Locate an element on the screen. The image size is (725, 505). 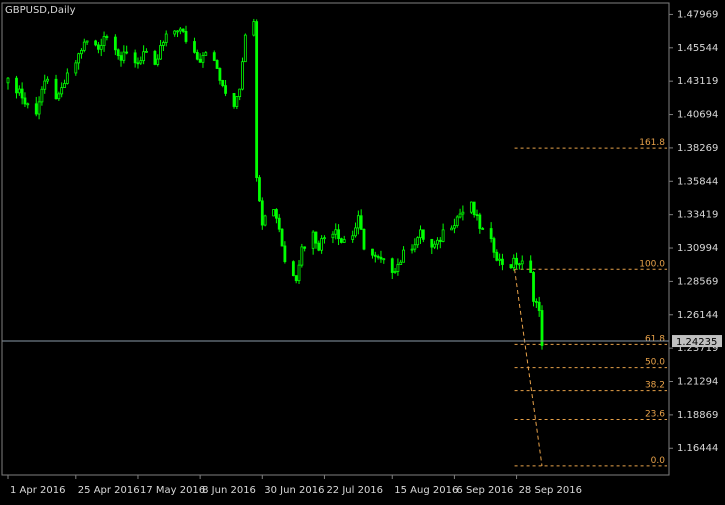
x-tick-label: 1 Apr 2016 is located at coordinates (37, 490).